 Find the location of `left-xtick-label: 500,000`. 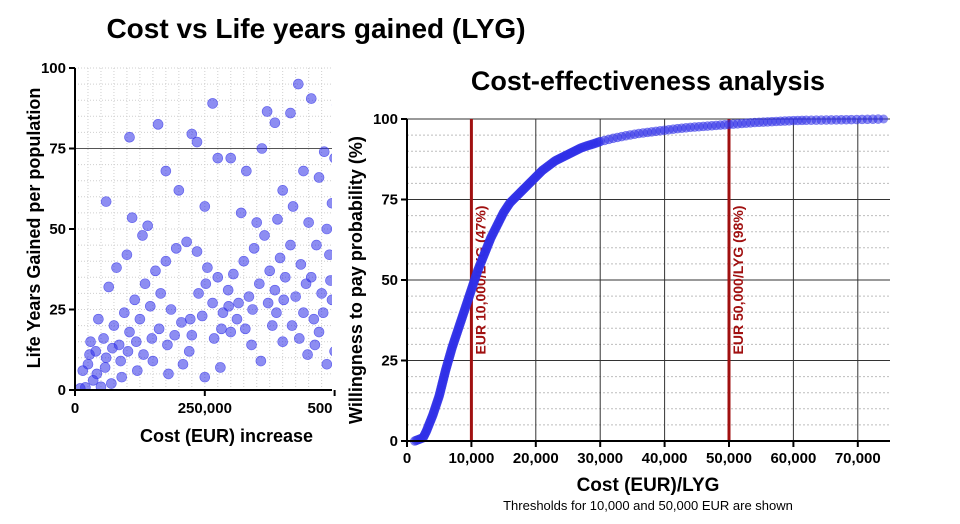

left-xtick-label: 500,000 is located at coordinates (334, 408).